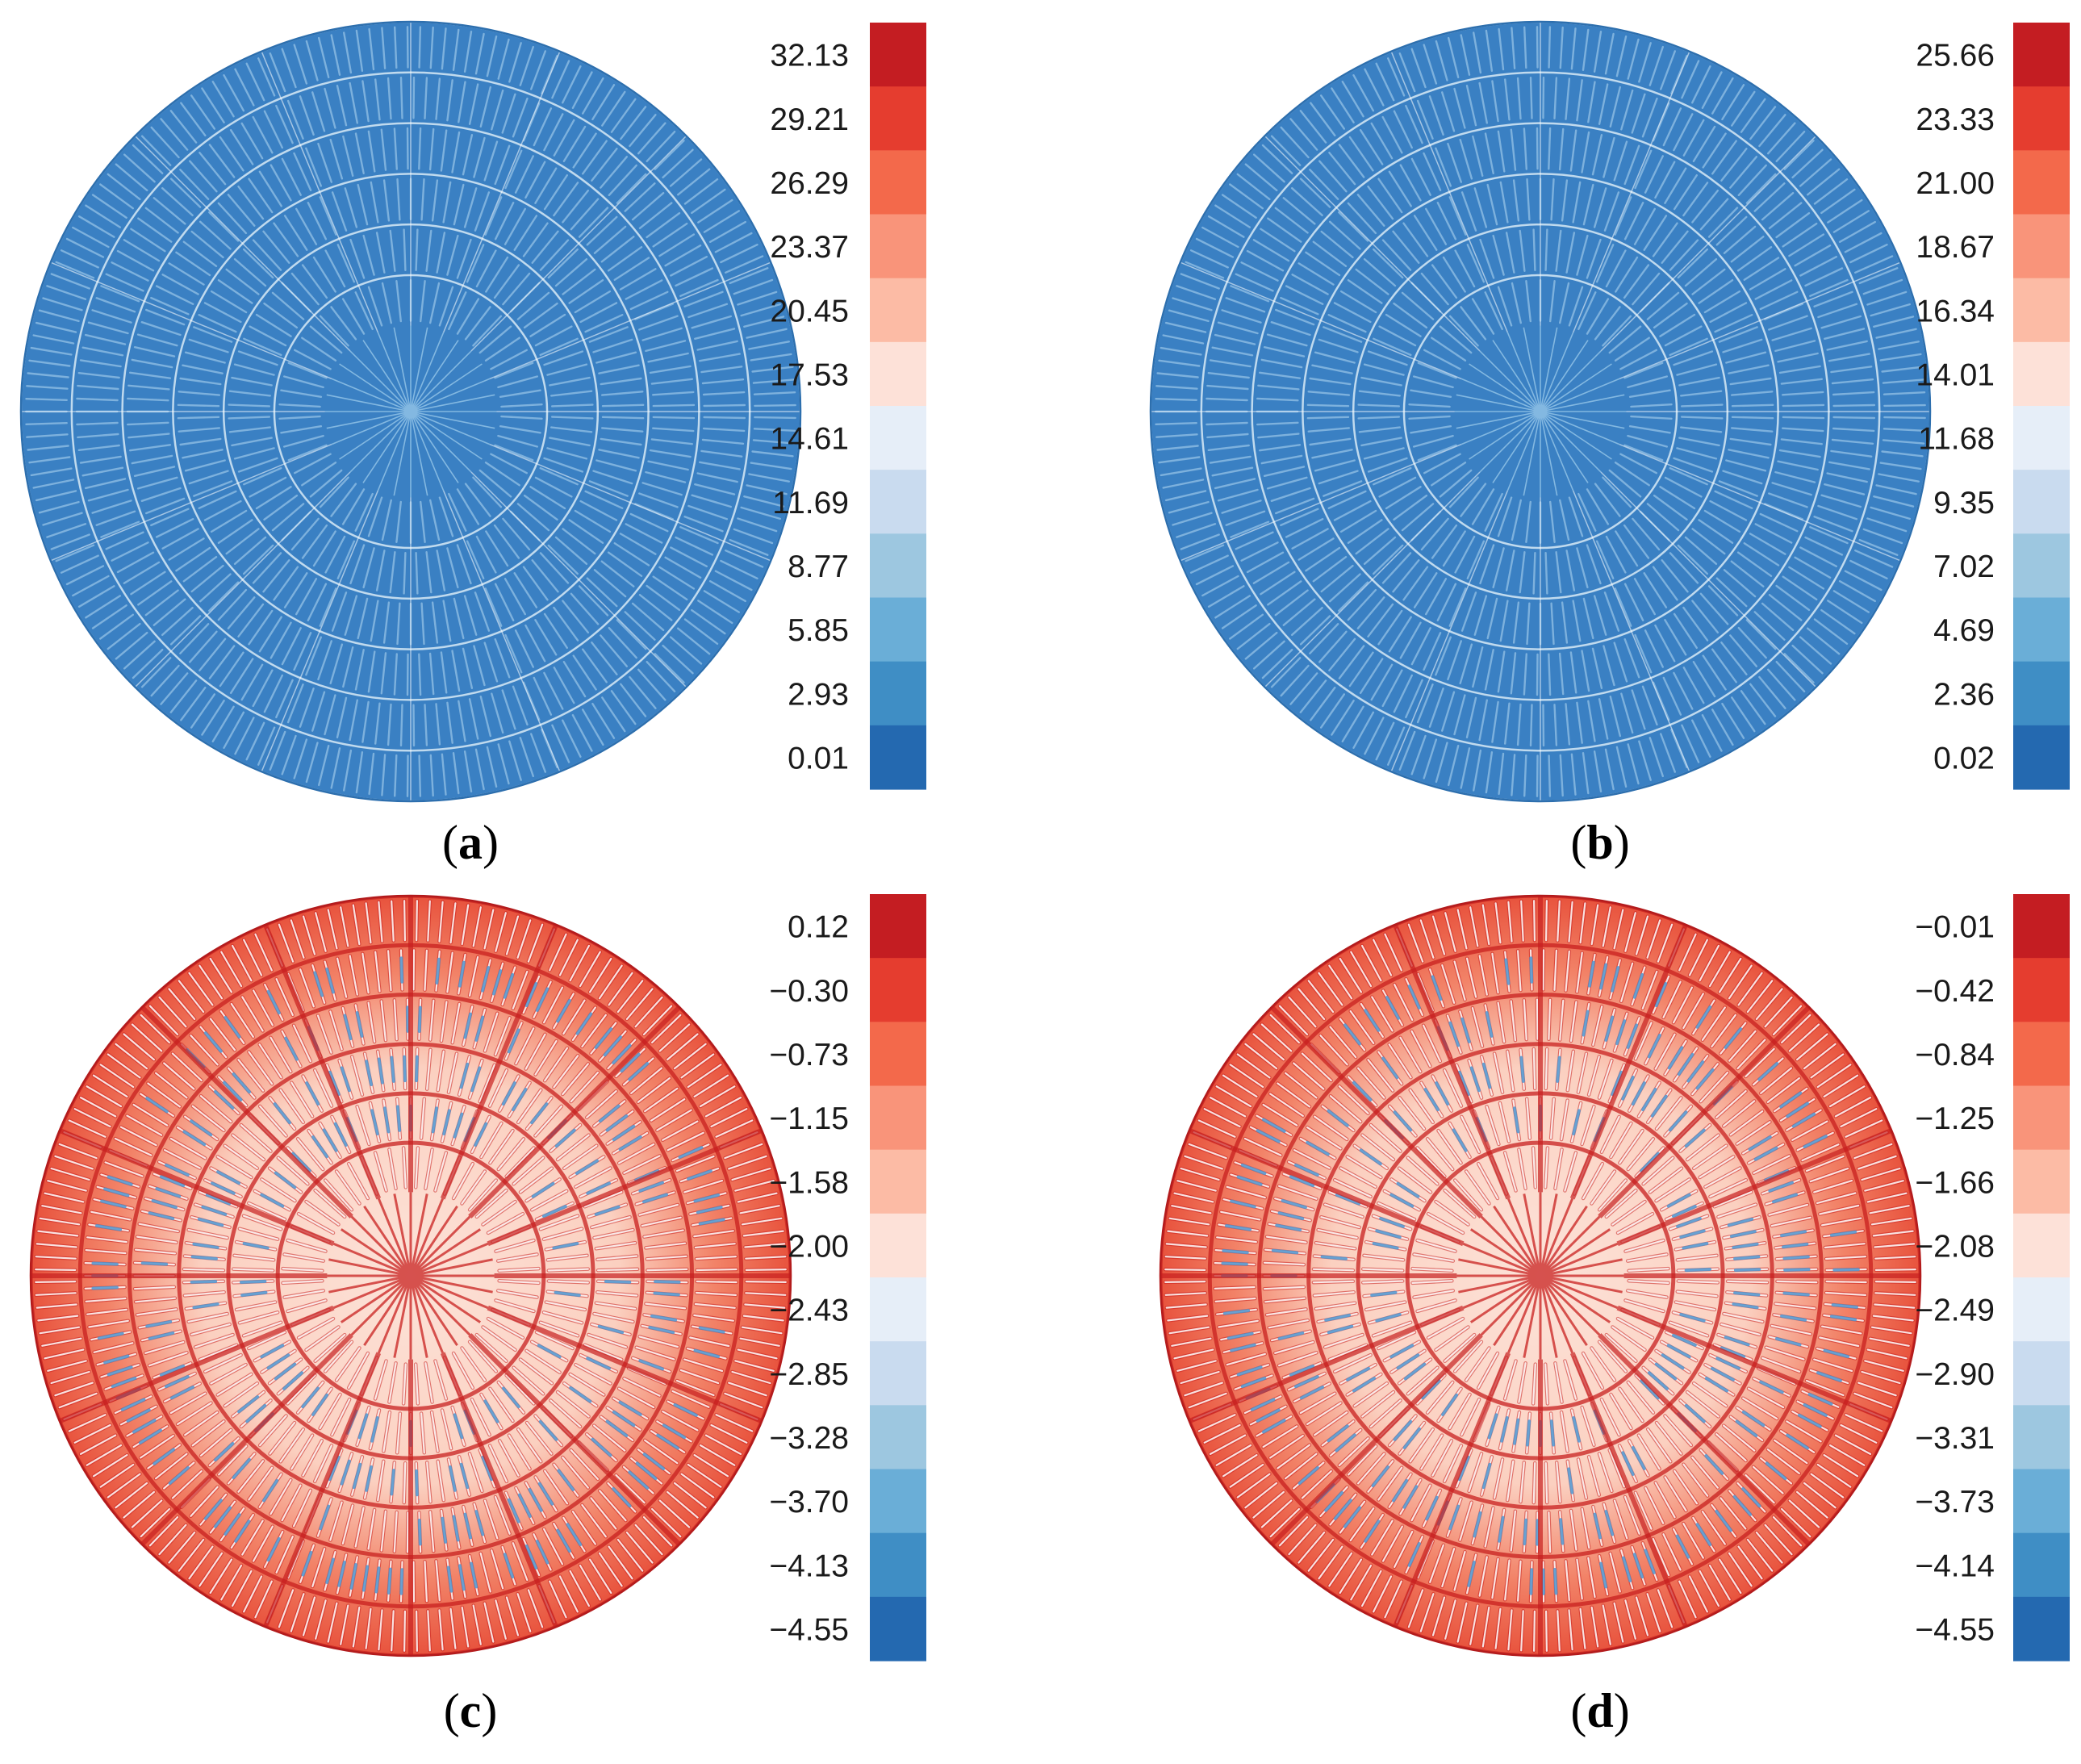  I want to click on panel-caption-d: (d), so click(1600, 1711).